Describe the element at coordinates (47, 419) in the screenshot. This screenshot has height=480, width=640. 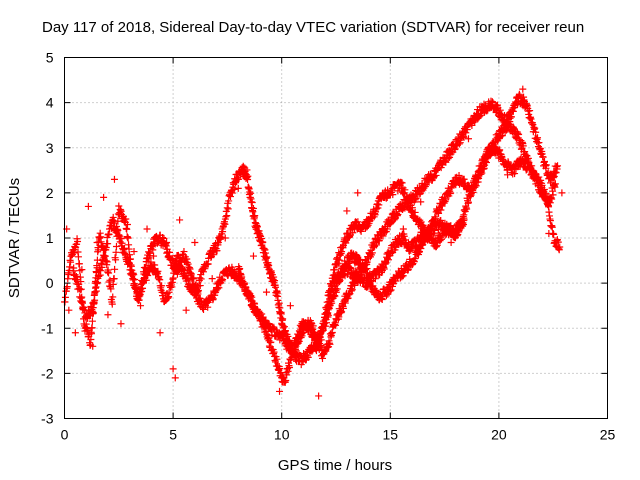
I see `y-tick-label: -3` at that location.